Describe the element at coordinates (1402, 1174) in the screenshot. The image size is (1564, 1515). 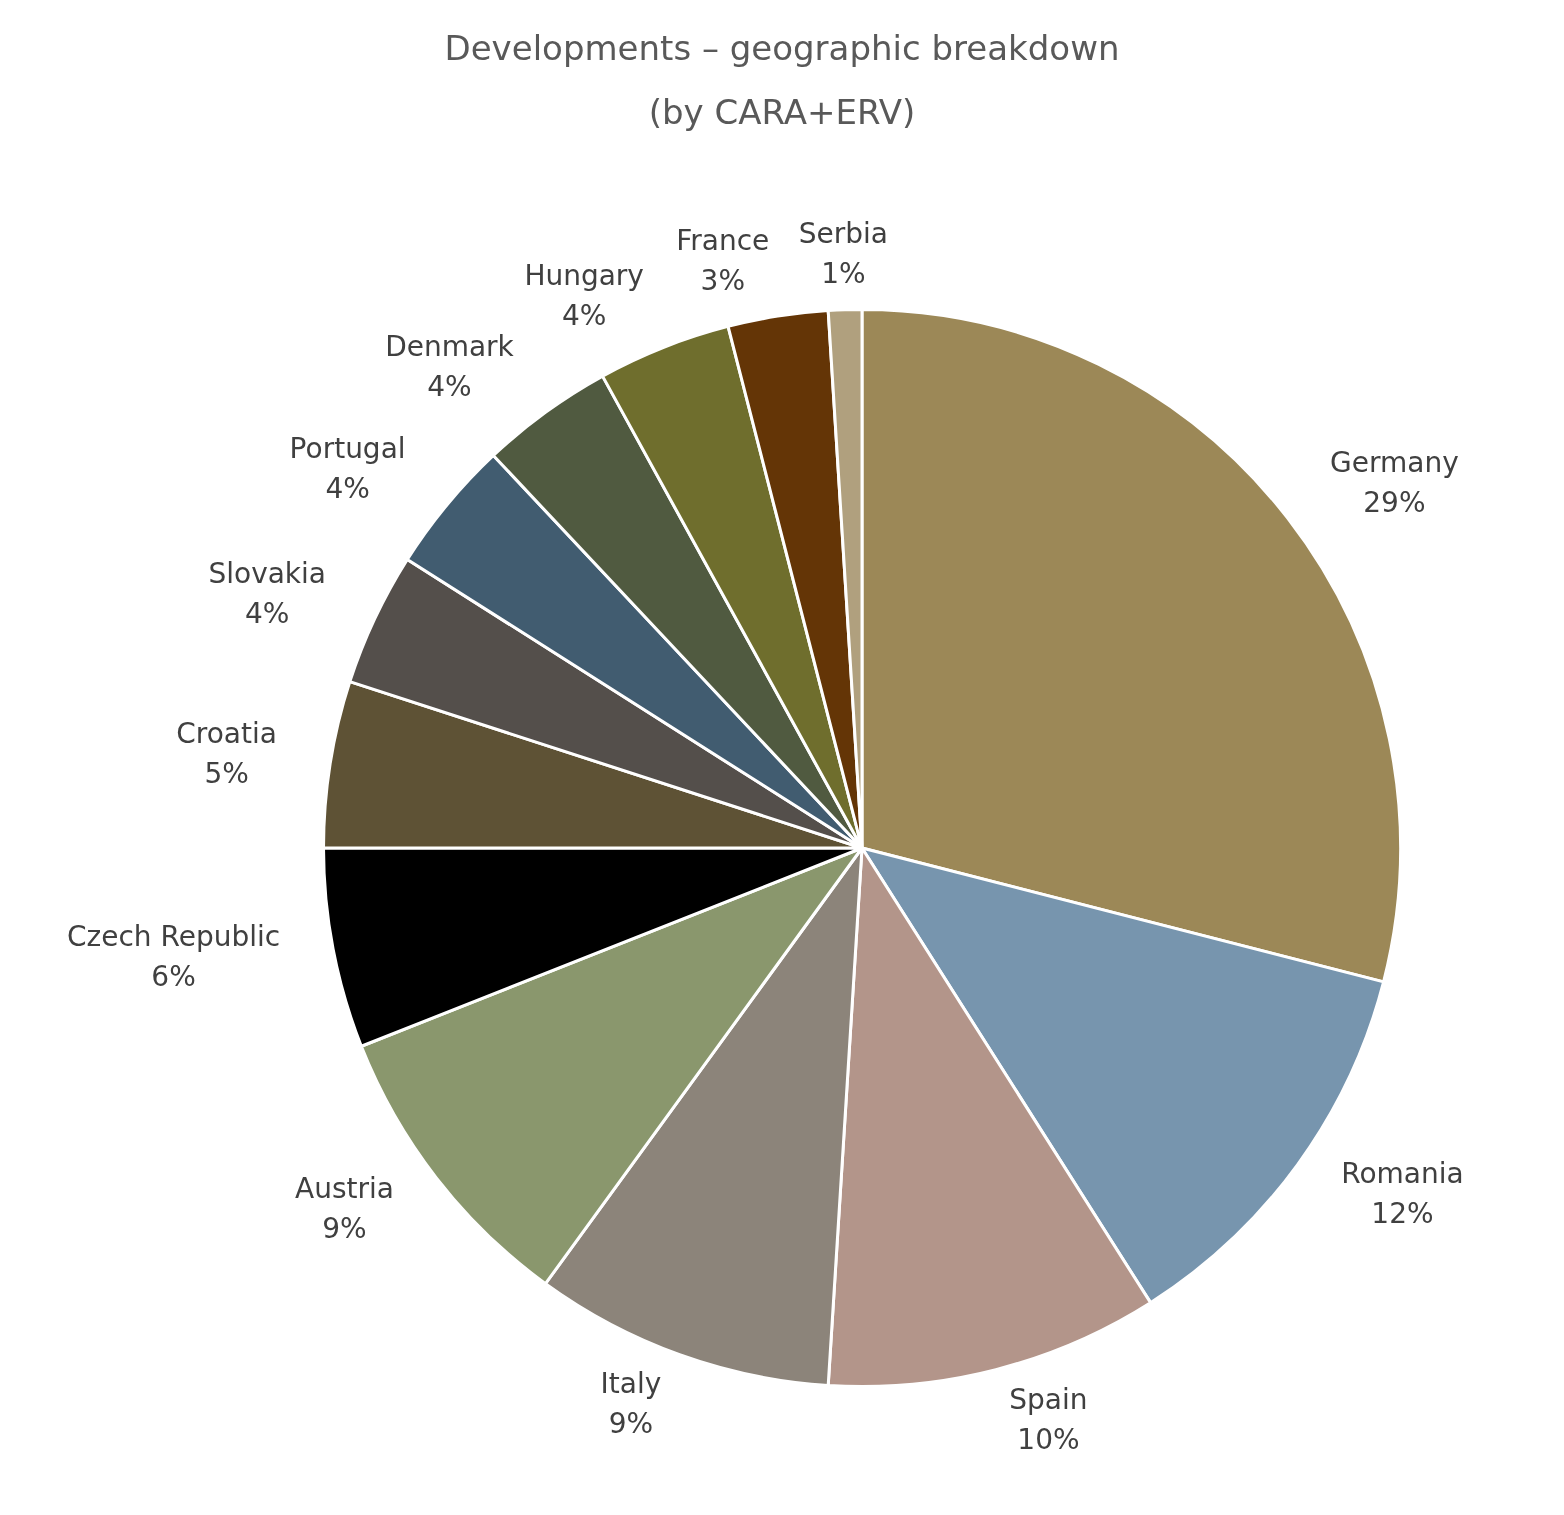
I see `slice-label: Romania` at that location.